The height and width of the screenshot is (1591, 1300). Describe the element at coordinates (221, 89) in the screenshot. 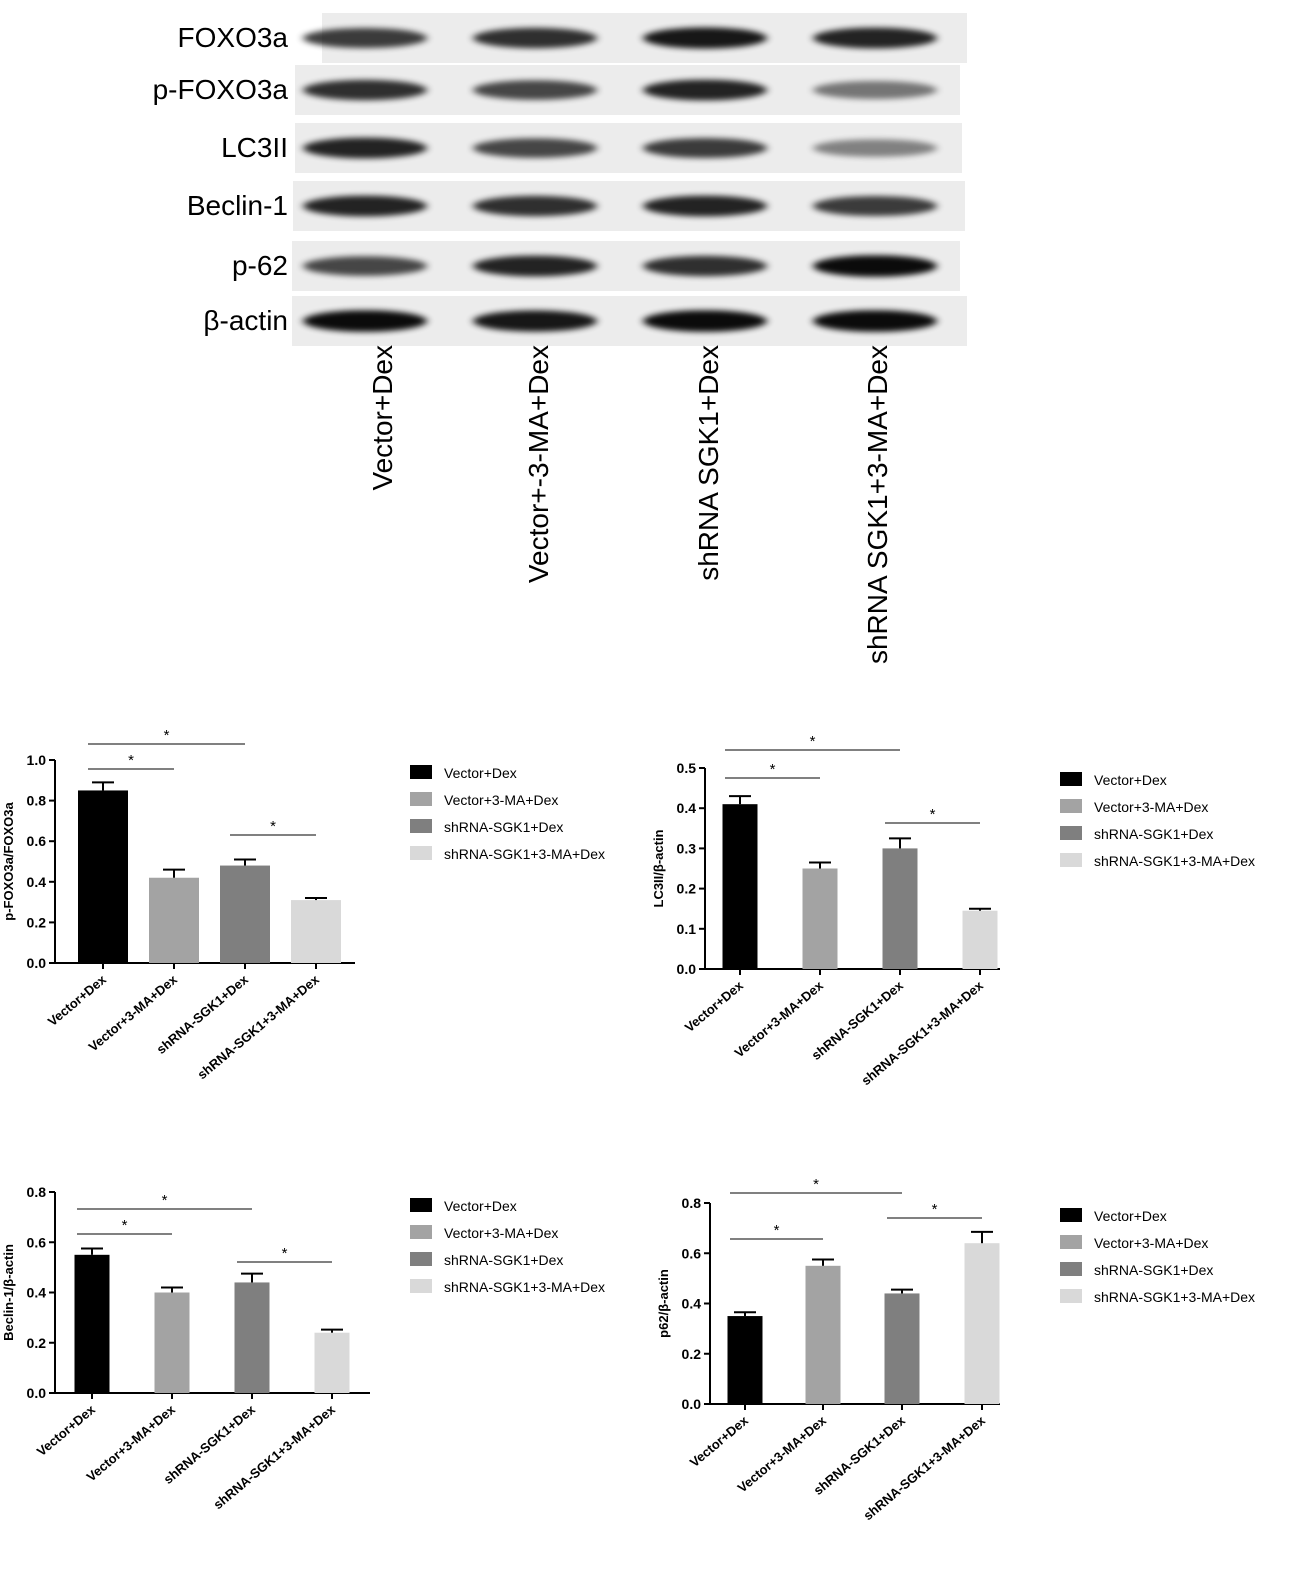

I see `blot-row-label: p-FOXO3a` at that location.